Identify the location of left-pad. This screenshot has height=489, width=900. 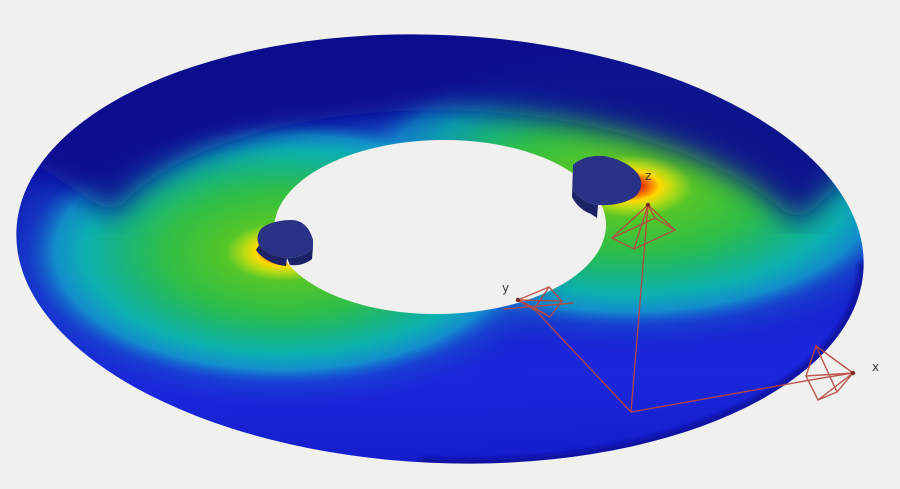
(284, 243).